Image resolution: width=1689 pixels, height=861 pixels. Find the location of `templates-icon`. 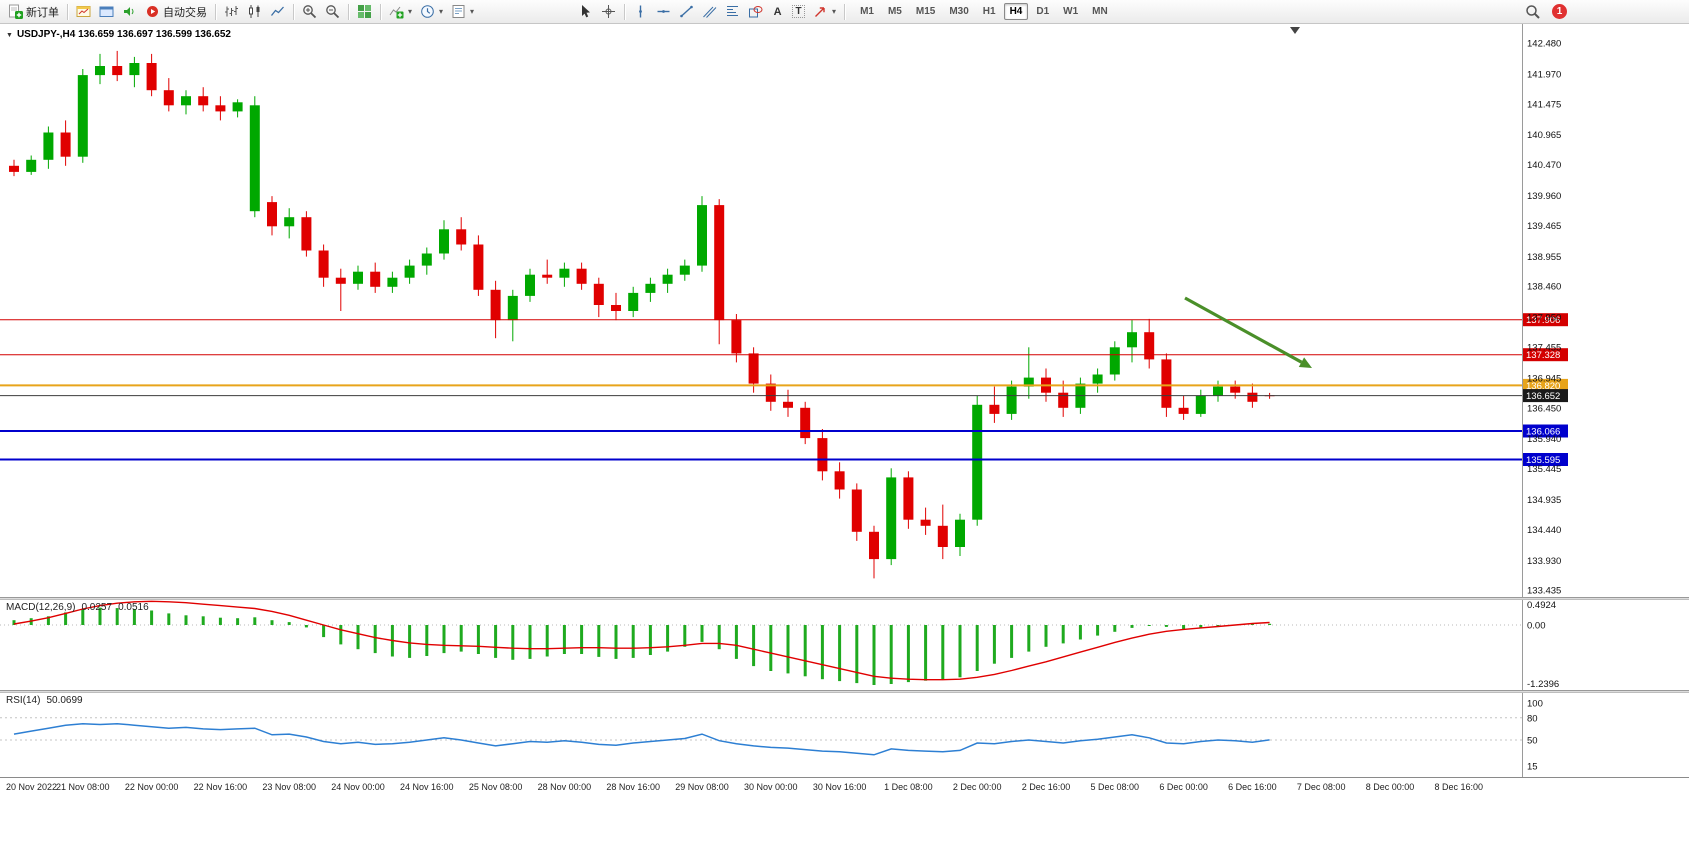

templates-icon is located at coordinates (458, 11).